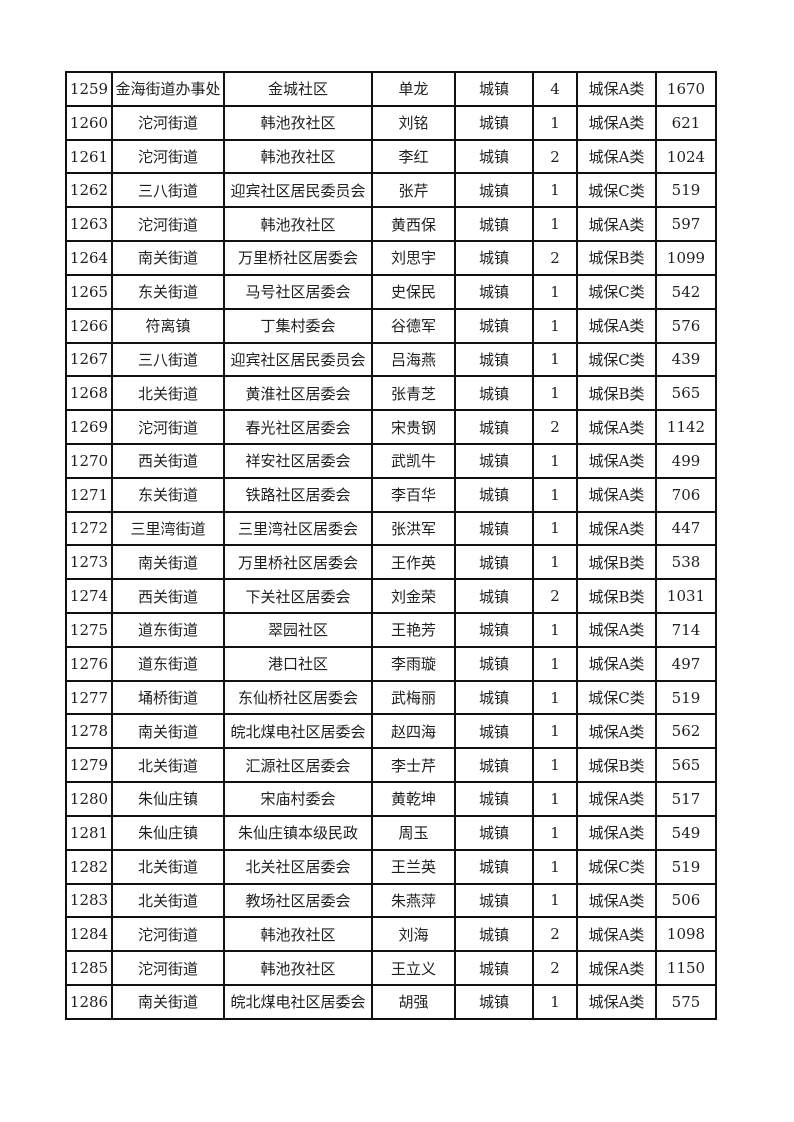 The width and height of the screenshot is (794, 1122). What do you see at coordinates (89, 325) in the screenshot?
I see `cell-seq: 1266` at bounding box center [89, 325].